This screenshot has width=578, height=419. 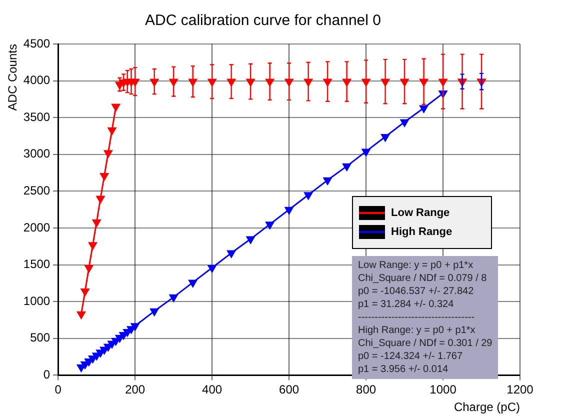 What do you see at coordinates (36, 301) in the screenshot?
I see `y-tick-label: 1000` at bounding box center [36, 301].